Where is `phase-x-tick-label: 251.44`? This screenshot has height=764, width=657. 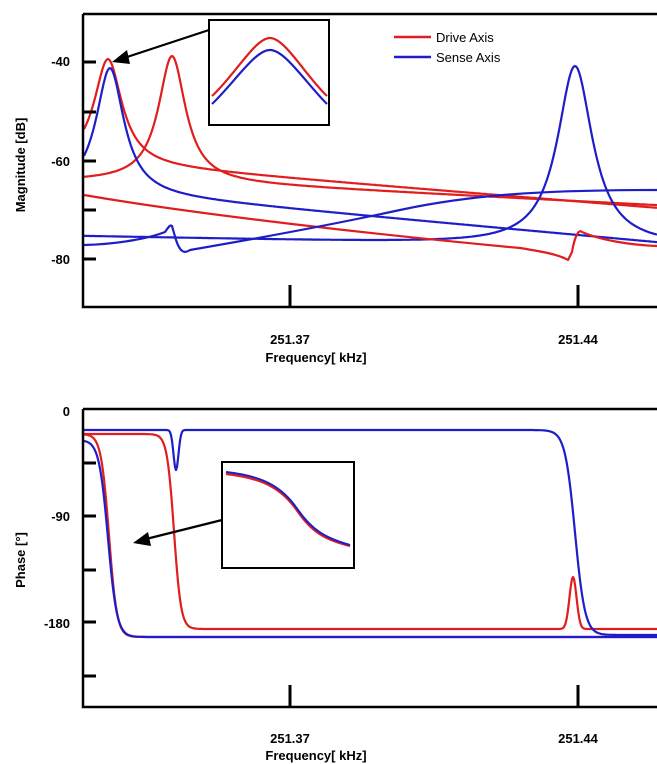
phase-x-tick-label: 251.44 is located at coordinates (578, 738).